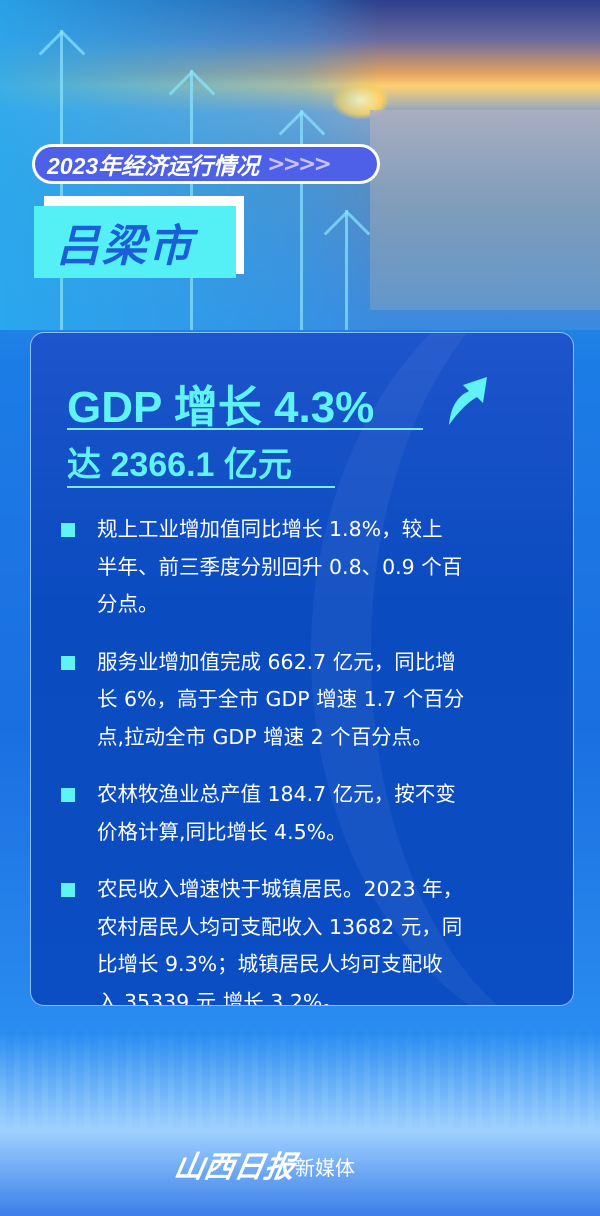 The width and height of the screenshot is (600, 1216). I want to click on chevrons-right-icon: >>>>, so click(299, 164).